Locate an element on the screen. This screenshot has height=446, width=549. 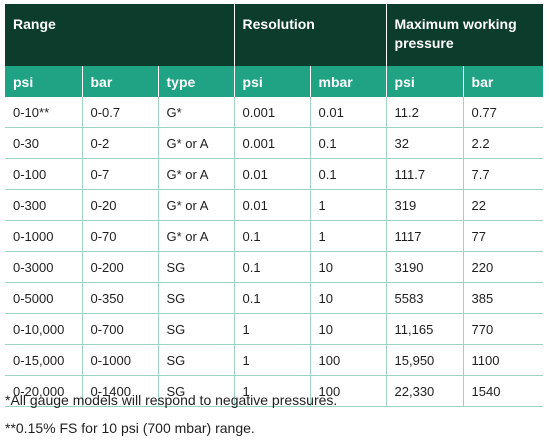
group-header-max-pressure: Maximum working pressure is located at coordinates (464, 35).